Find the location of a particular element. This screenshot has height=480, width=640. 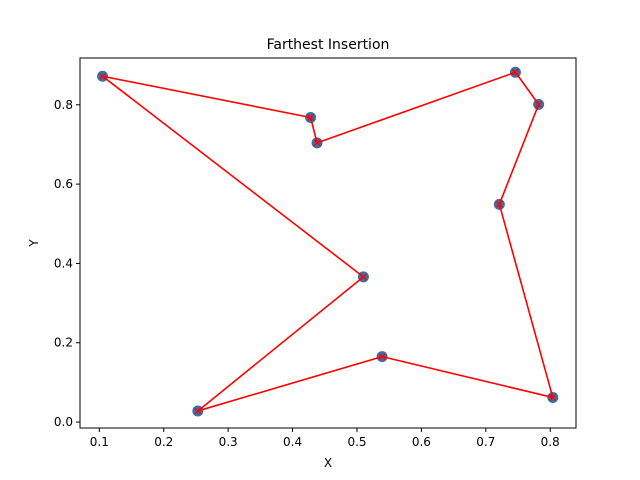

x-axis: 0.1 0.2 0.3 0.4 0.5 0.6 0.7 0.8 is located at coordinates (325, 438).